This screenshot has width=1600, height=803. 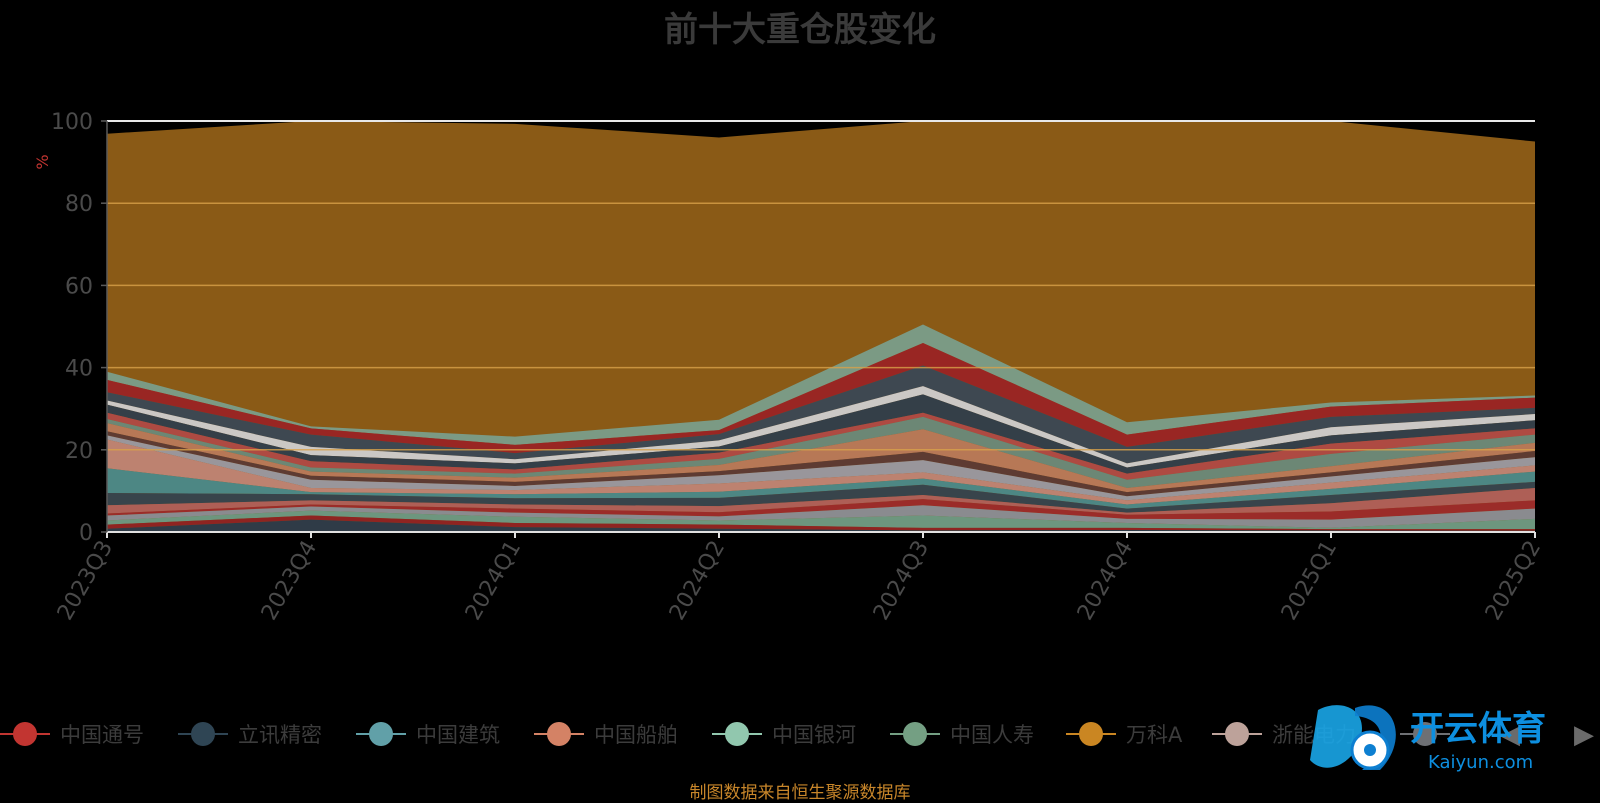 I want to click on x-tick-label: 2024Q2, so click(x=697, y=581).